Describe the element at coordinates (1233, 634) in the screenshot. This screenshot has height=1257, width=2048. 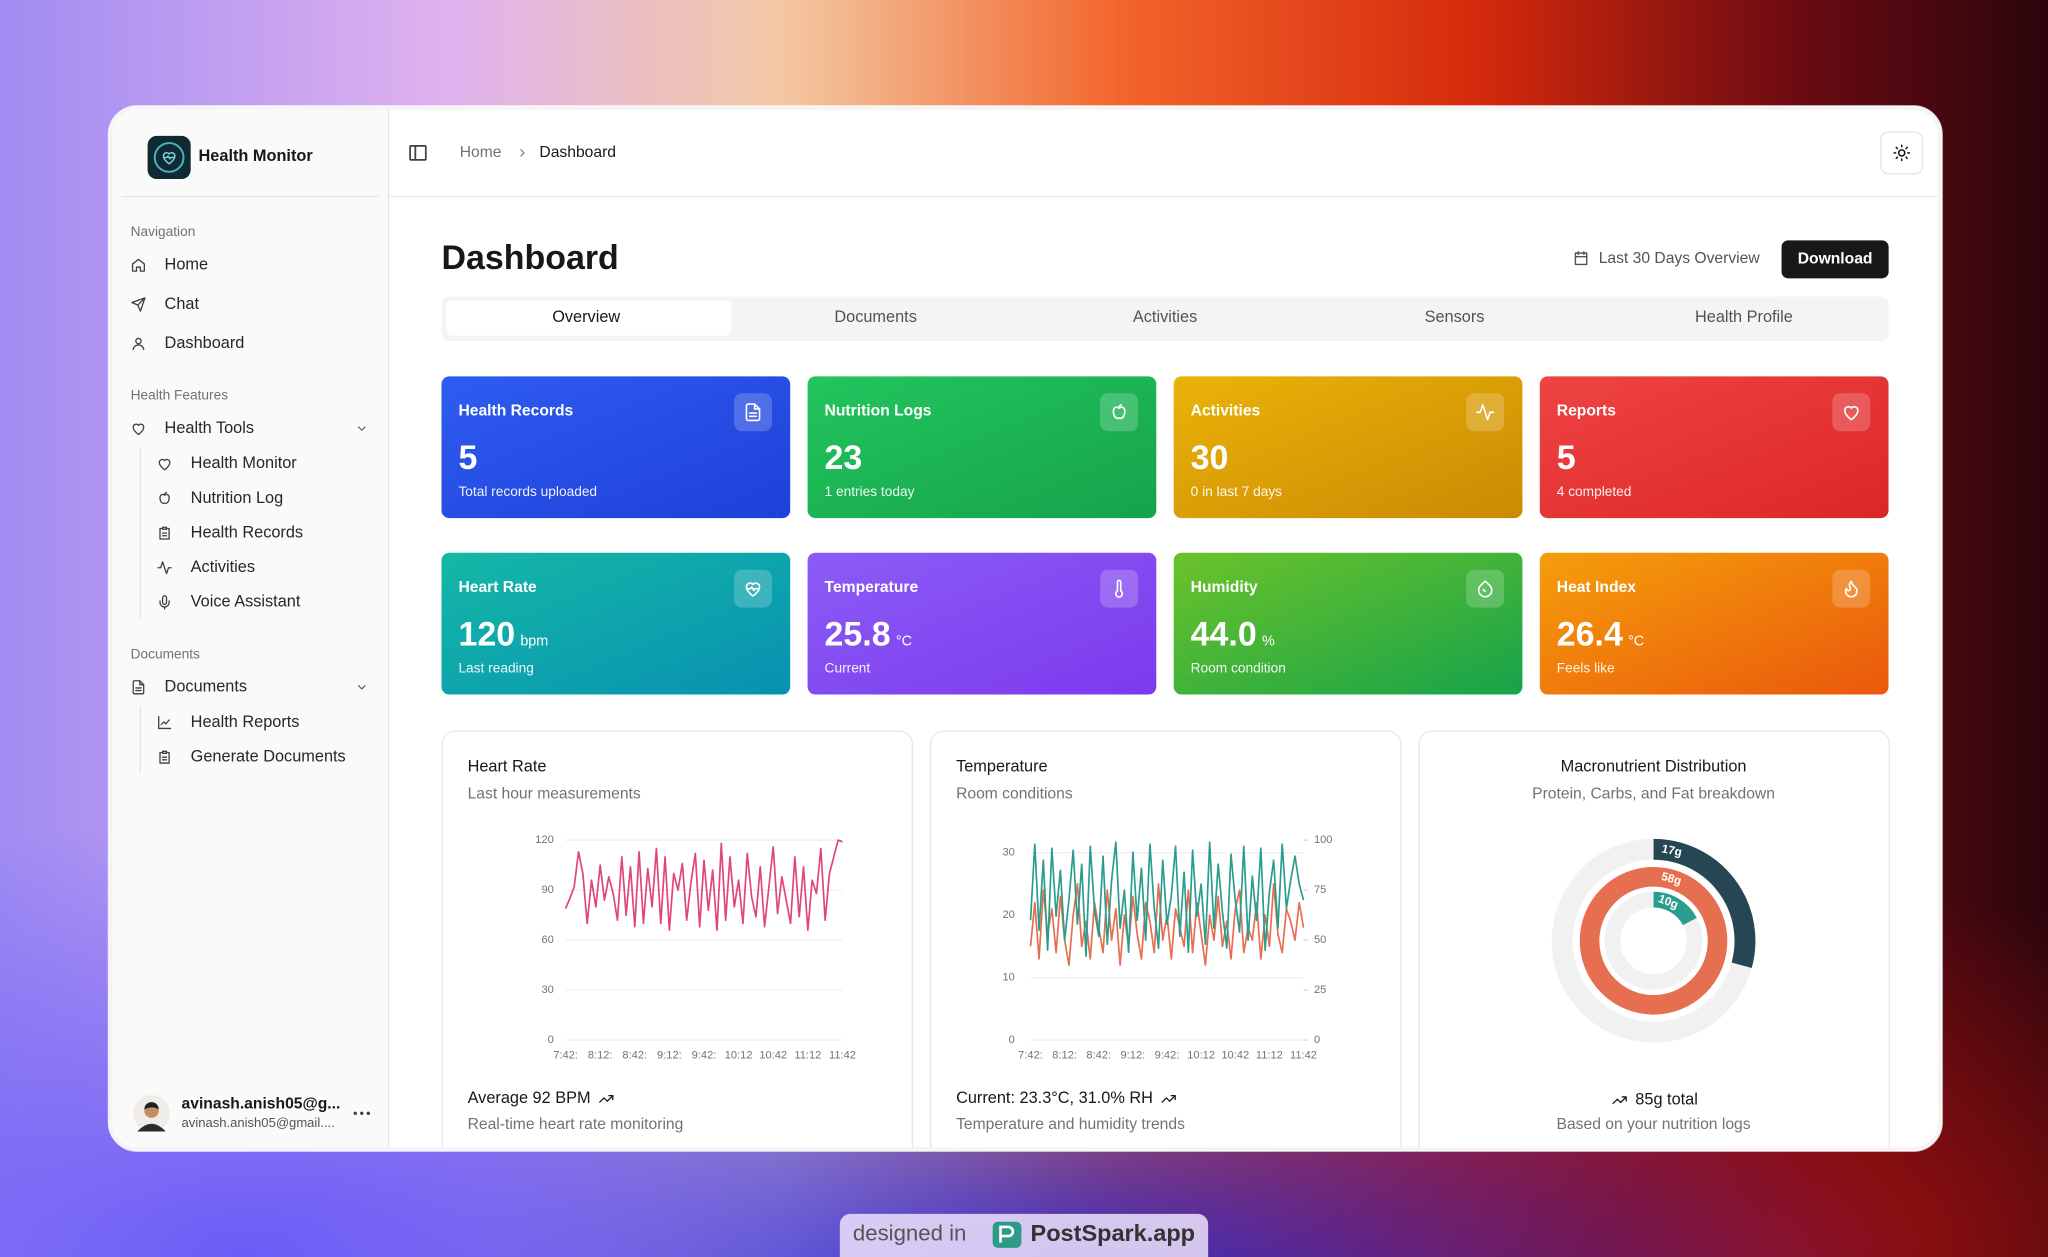
I see `card-value: 44.0%` at that location.